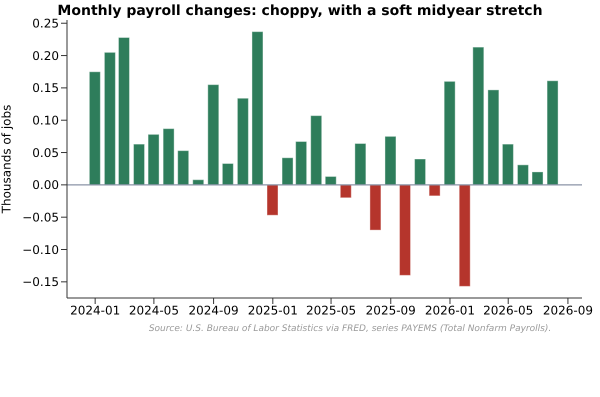 This screenshot has height=397, width=600. I want to click on y-tick-label: 0.25, so click(45, 23).